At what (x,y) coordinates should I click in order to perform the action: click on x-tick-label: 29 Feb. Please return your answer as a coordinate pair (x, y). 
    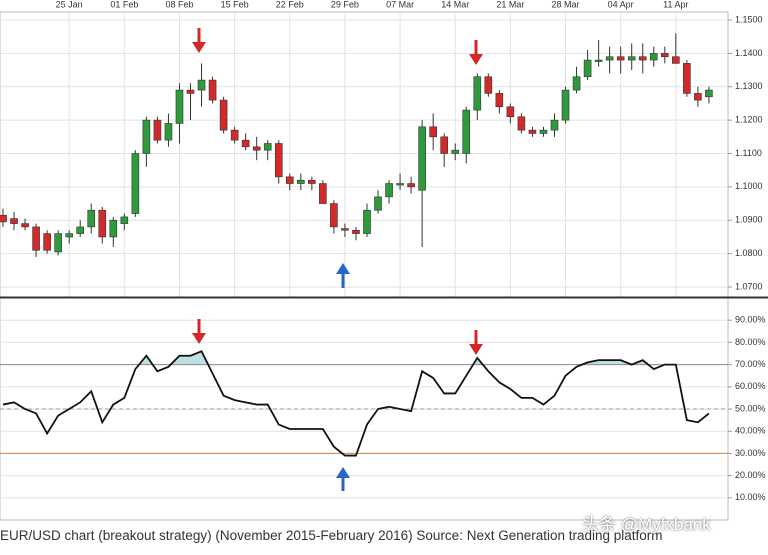
    Looking at the image, I should click on (345, 4).